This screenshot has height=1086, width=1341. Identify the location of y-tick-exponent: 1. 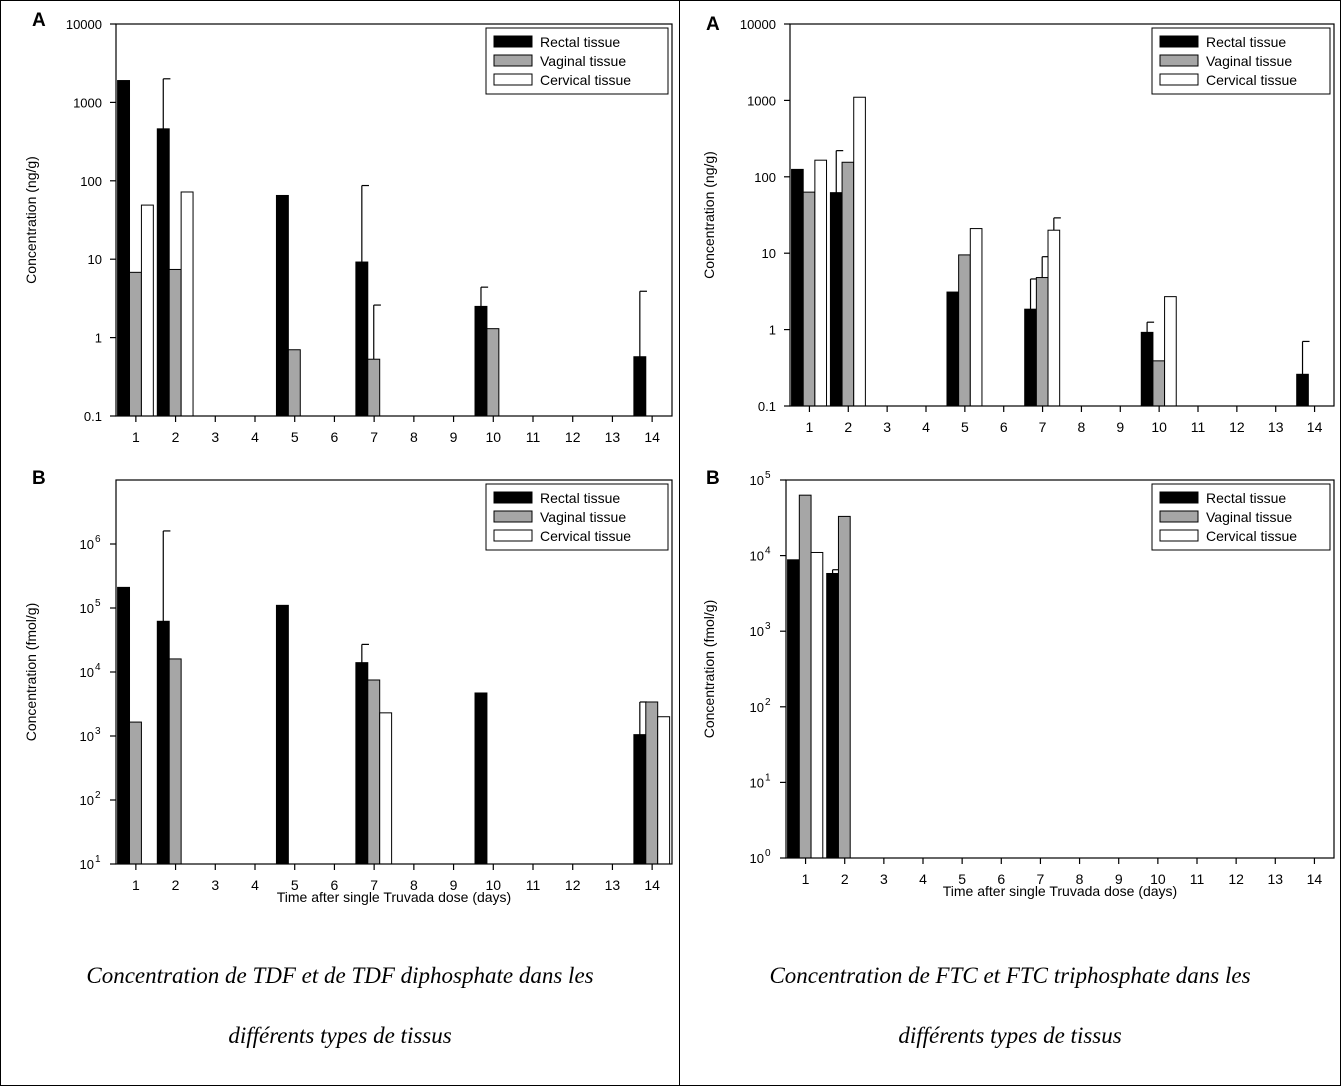
(98, 859).